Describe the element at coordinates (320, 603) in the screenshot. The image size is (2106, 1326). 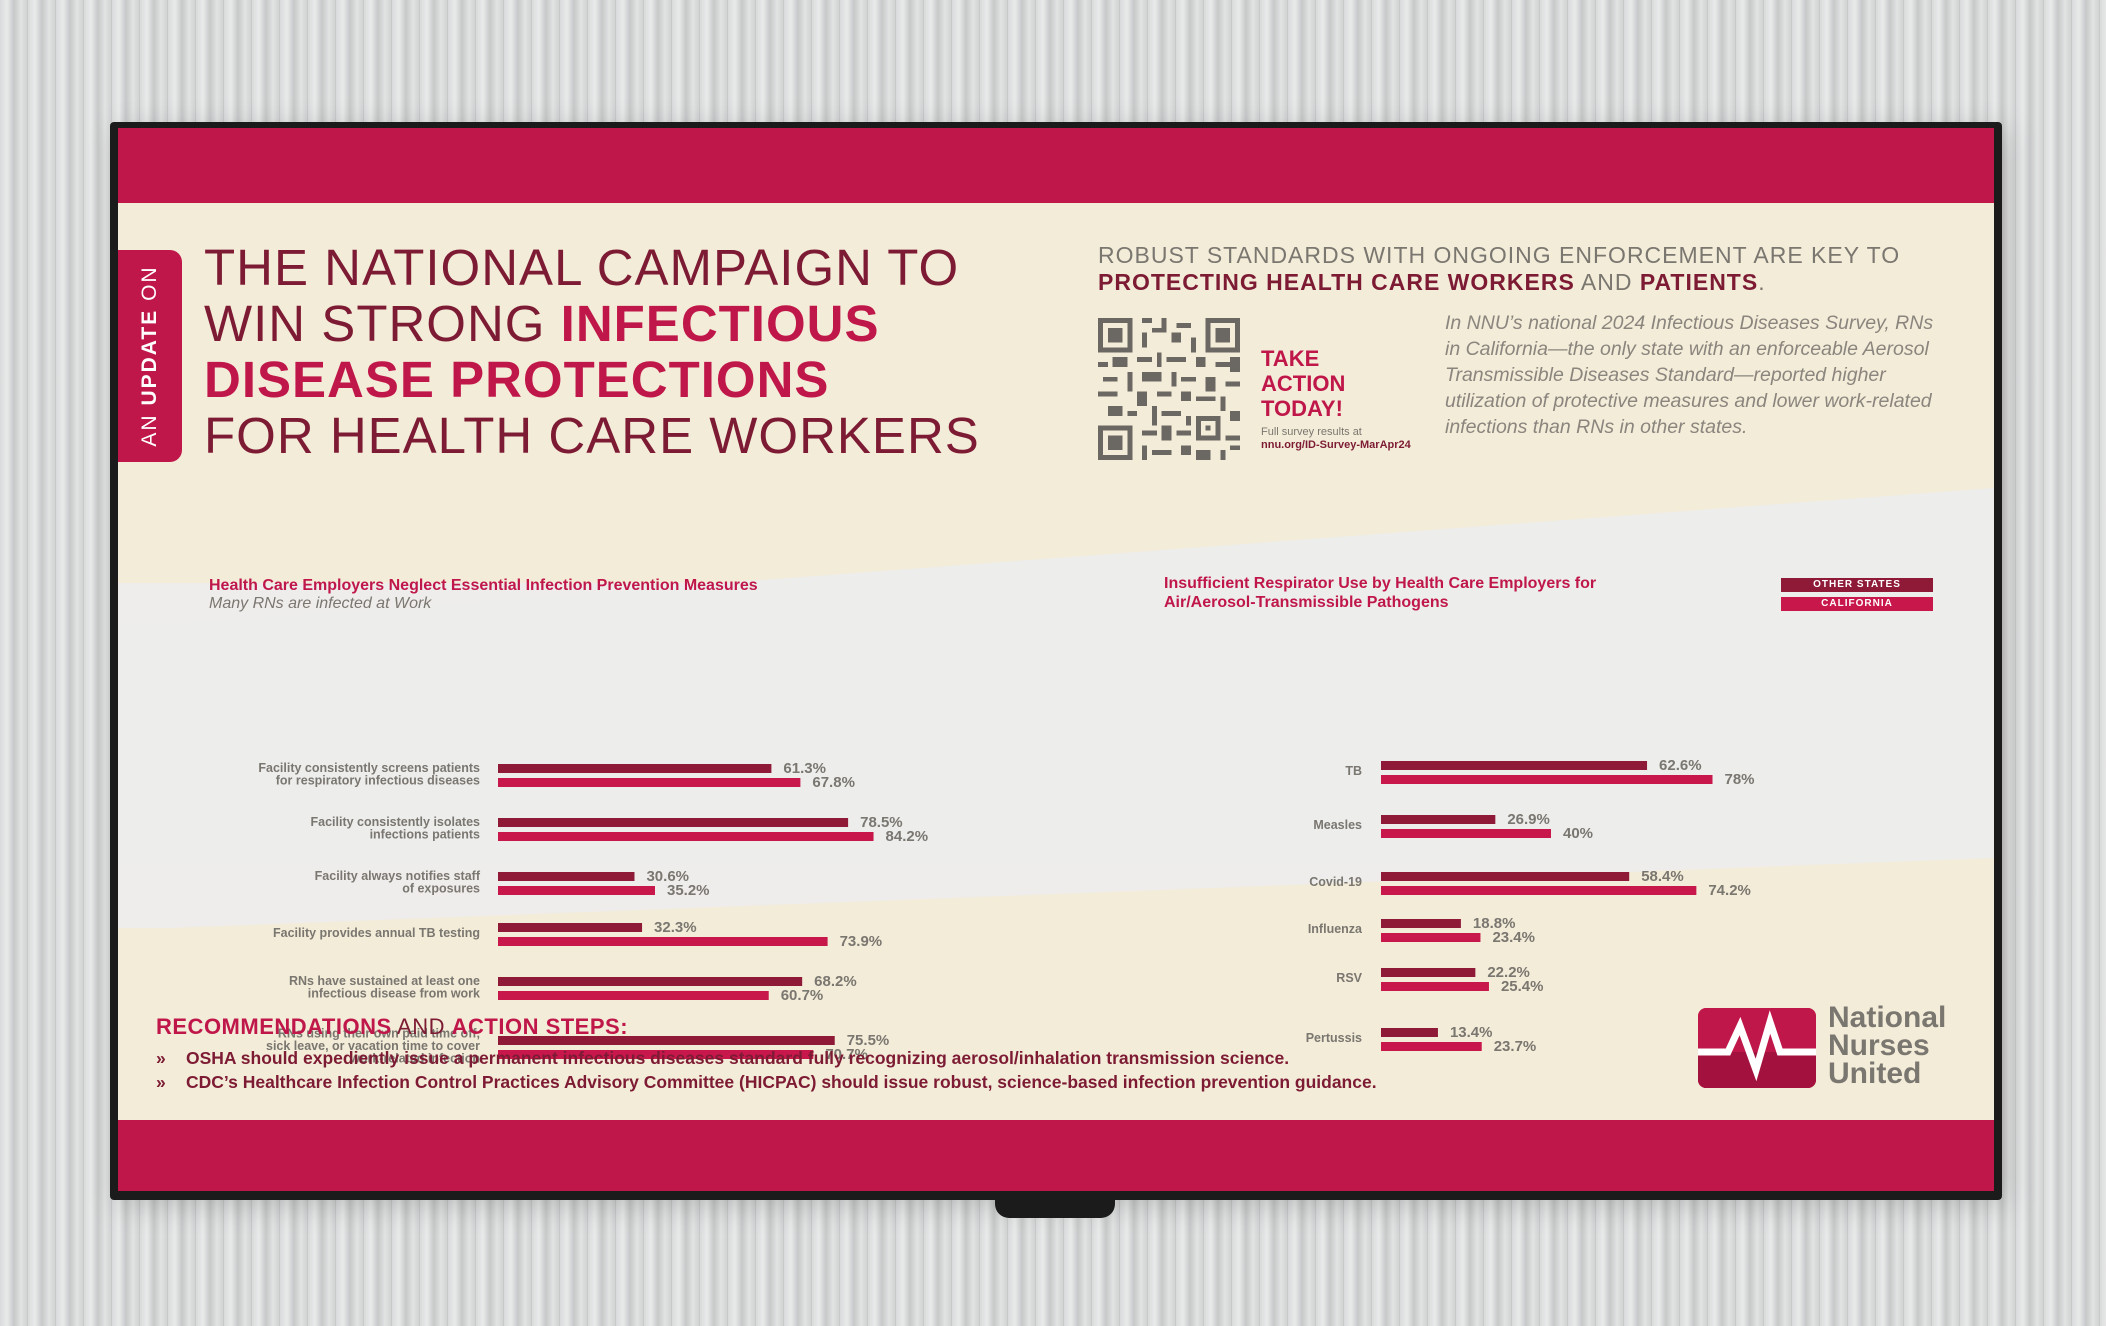
I see `chart1-subtitle: Many RNs are infected at Work` at that location.